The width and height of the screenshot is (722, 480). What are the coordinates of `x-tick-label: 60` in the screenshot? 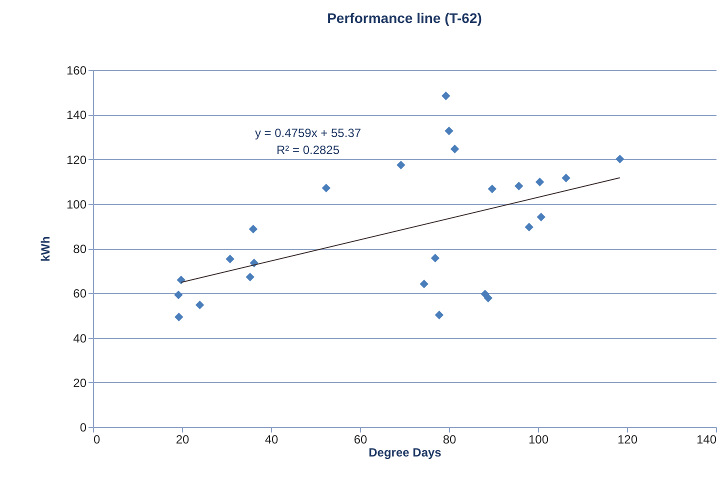 It's located at (361, 439).